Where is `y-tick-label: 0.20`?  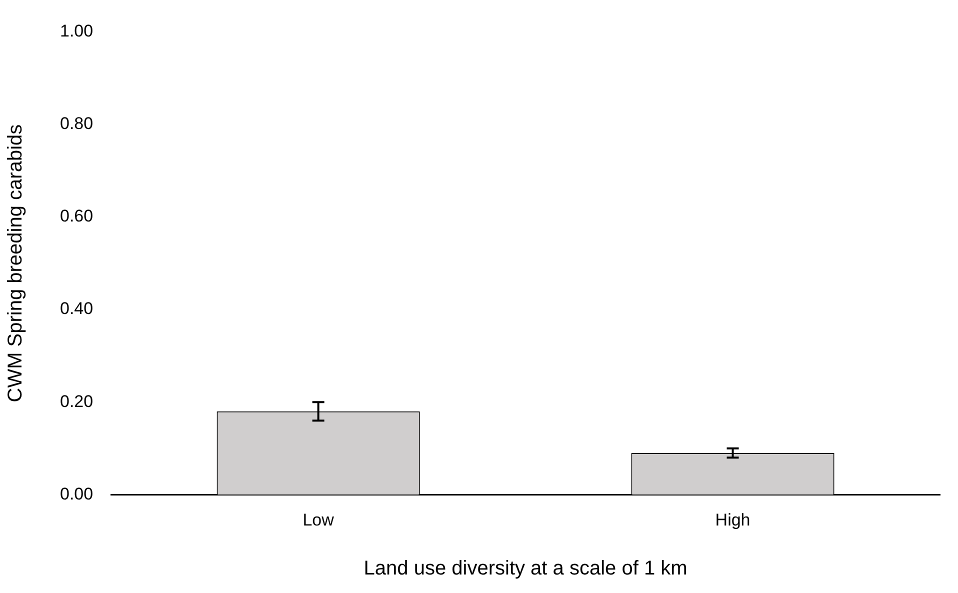
y-tick-label: 0.20 is located at coordinates (77, 401).